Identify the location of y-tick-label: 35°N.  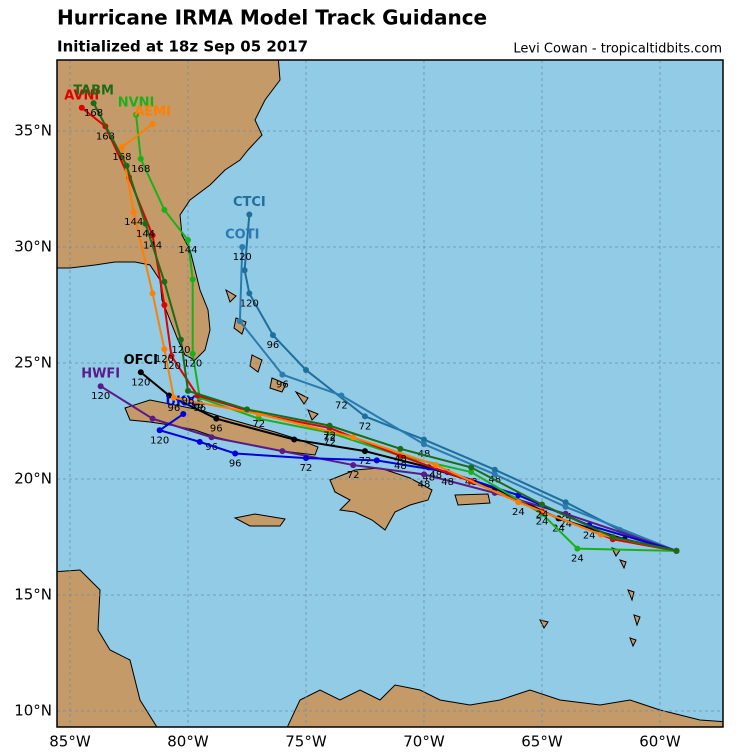
(33, 130).